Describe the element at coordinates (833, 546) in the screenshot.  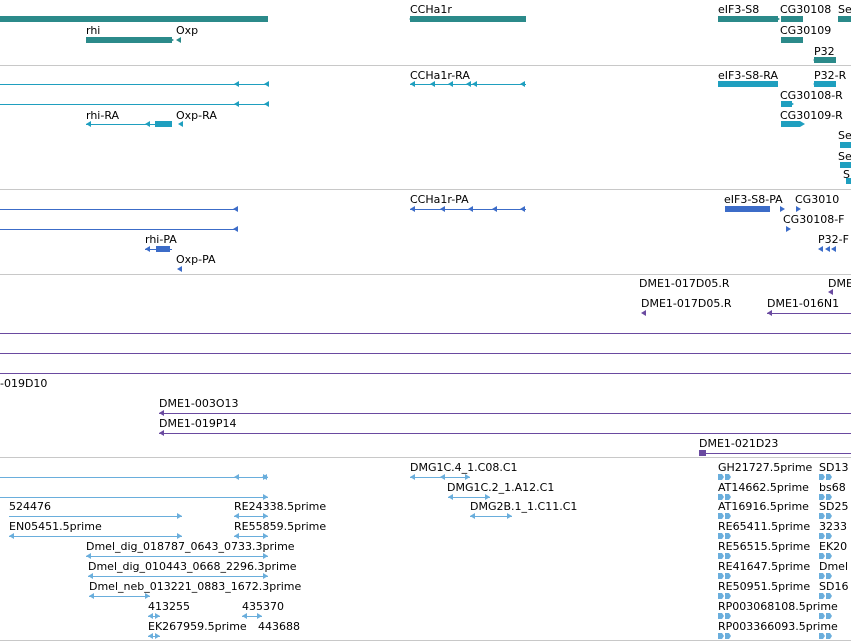
I see `est-label: EK20` at that location.